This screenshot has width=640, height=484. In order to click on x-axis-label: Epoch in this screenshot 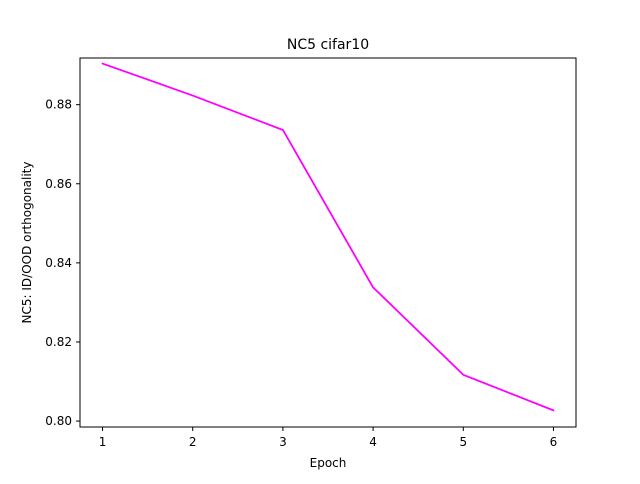, I will do `click(328, 463)`.